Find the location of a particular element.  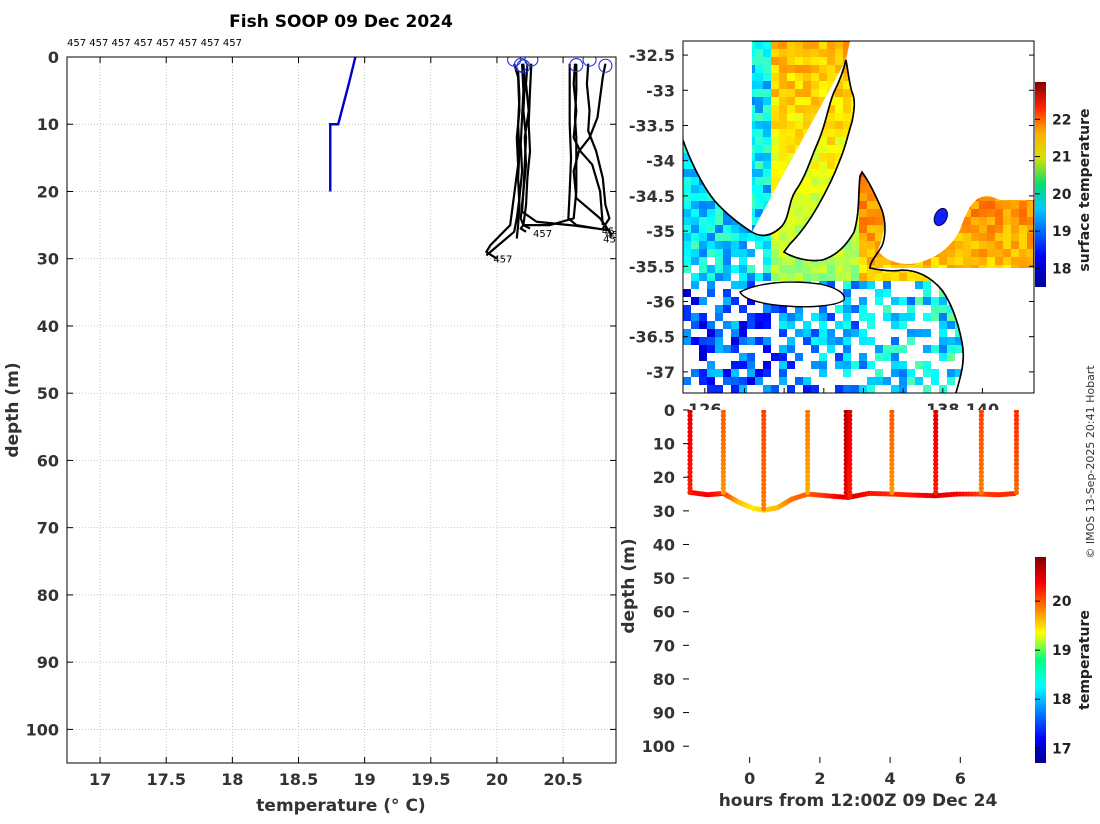

vessel-position-marker is located at coordinates (940, 217).